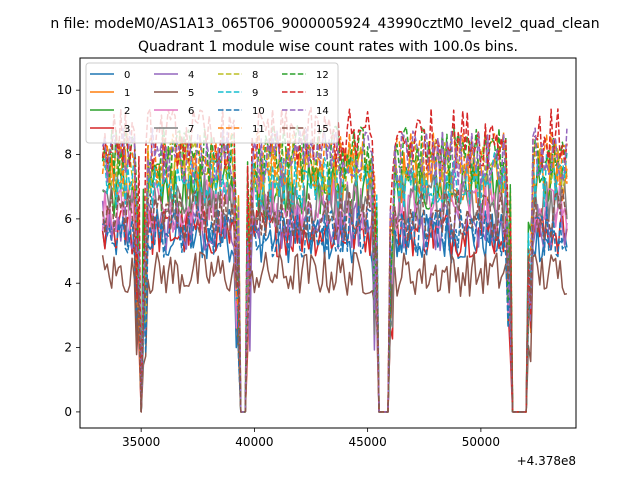 The image size is (640, 480). Describe the element at coordinates (258, 111) in the screenshot. I see `legend-label-10: 10` at that location.